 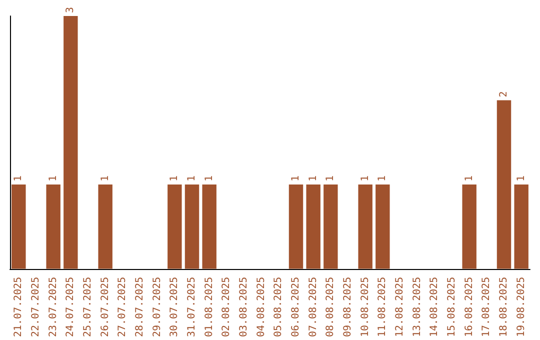 I want to click on x-tick-label: 10.08.2025, so click(x=365, y=307).